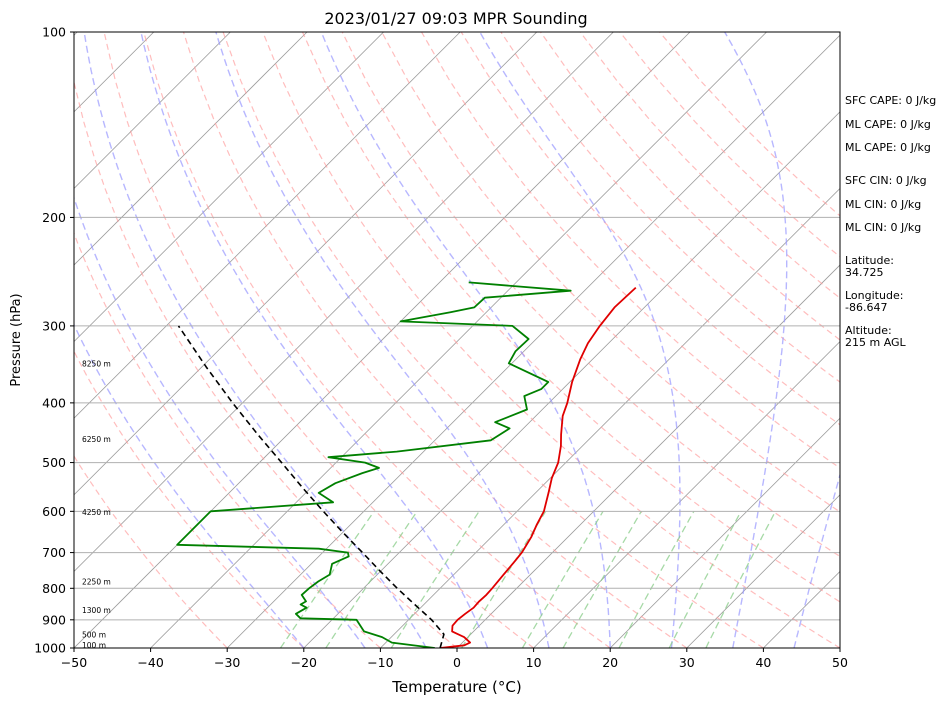  Describe the element at coordinates (763, 662) in the screenshot. I see `x-tick-label: 40` at that location.